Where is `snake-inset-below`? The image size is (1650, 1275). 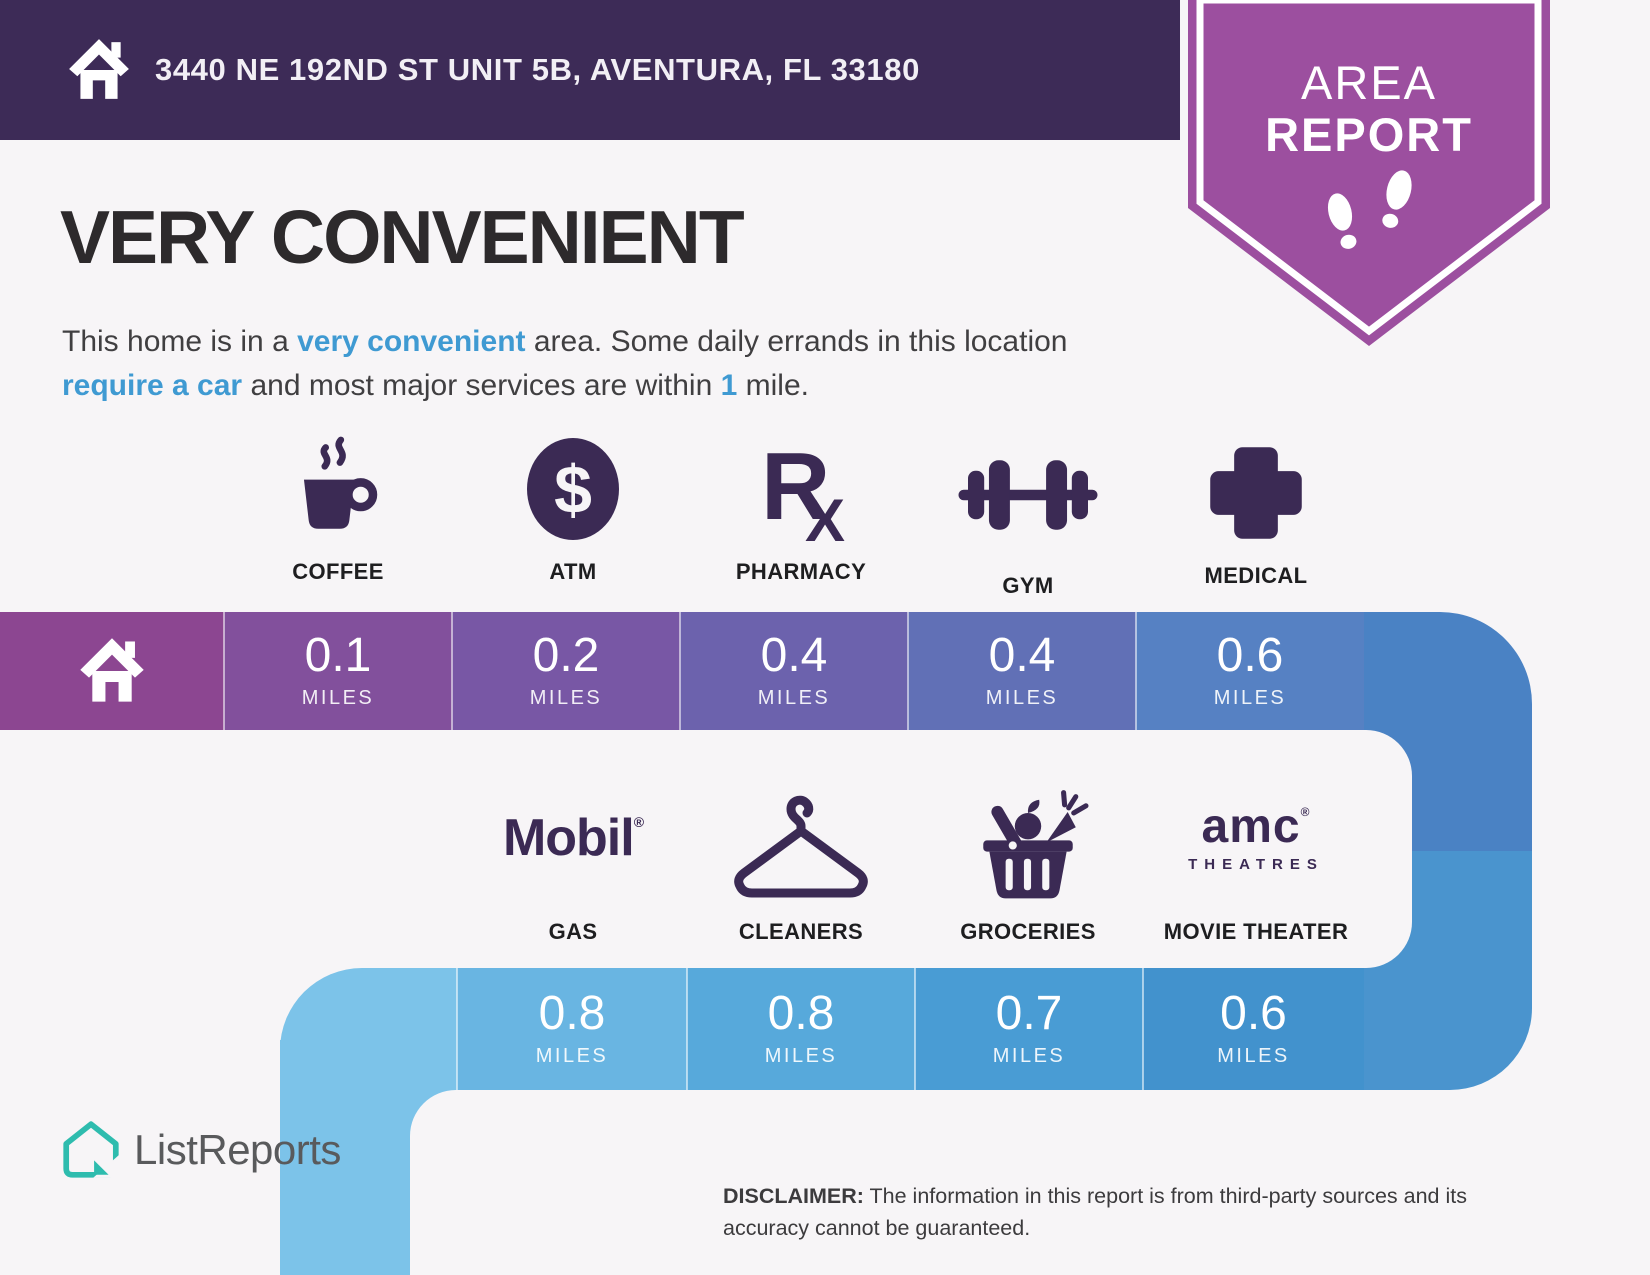 snake-inset-below is located at coordinates (1030, 1182).